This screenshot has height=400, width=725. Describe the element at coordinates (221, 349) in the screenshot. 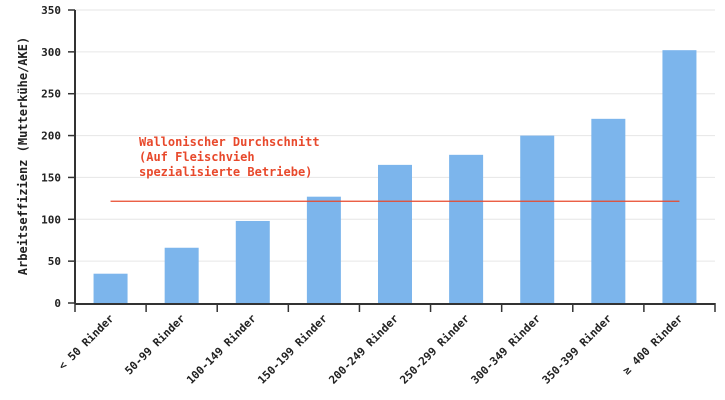

I see `x-tick-label: 100-149 Rinder` at that location.